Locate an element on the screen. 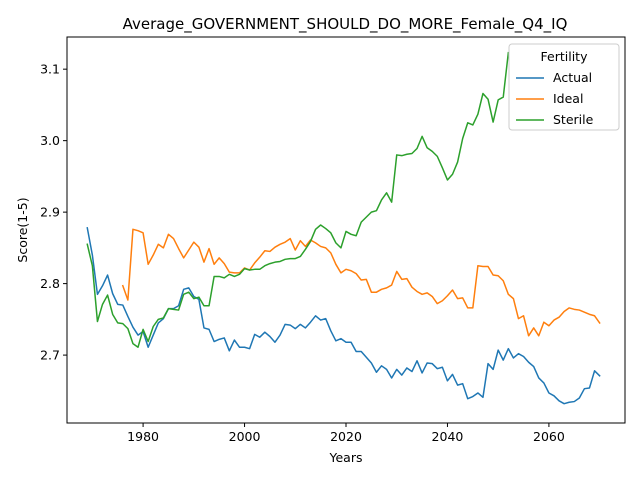 This screenshot has height=480, width=640. x-axis-label: Years is located at coordinates (346, 457).